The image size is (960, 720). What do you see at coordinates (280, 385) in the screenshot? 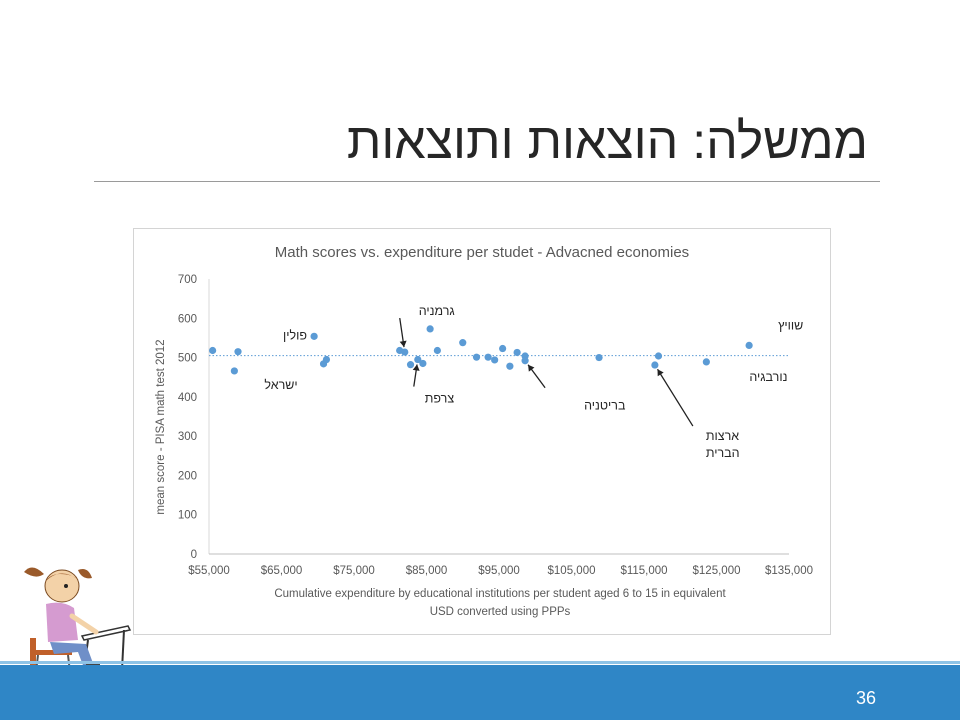
I see `annotation-label: ישראל` at bounding box center [280, 385].